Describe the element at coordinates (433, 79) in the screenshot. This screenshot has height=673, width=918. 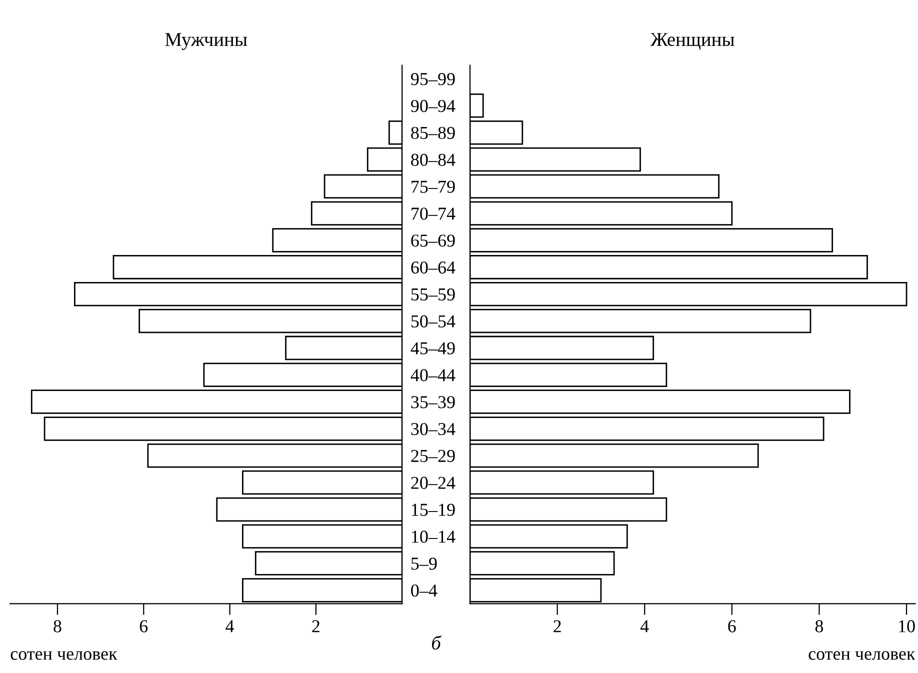
I see `y-tick-label: 95–99` at that location.